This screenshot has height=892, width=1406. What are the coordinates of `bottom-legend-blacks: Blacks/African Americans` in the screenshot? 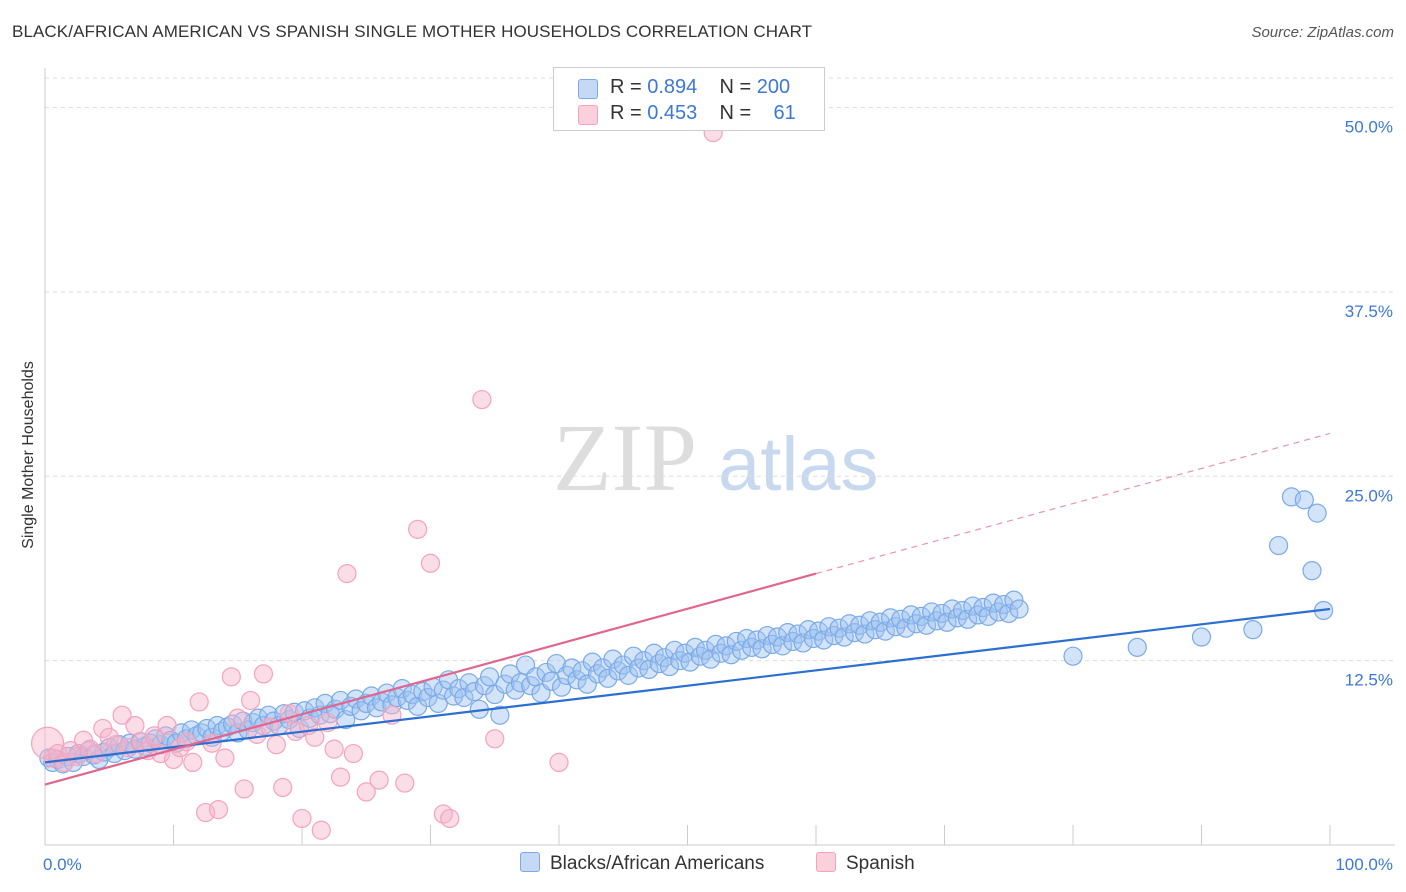 It's located at (642, 863).